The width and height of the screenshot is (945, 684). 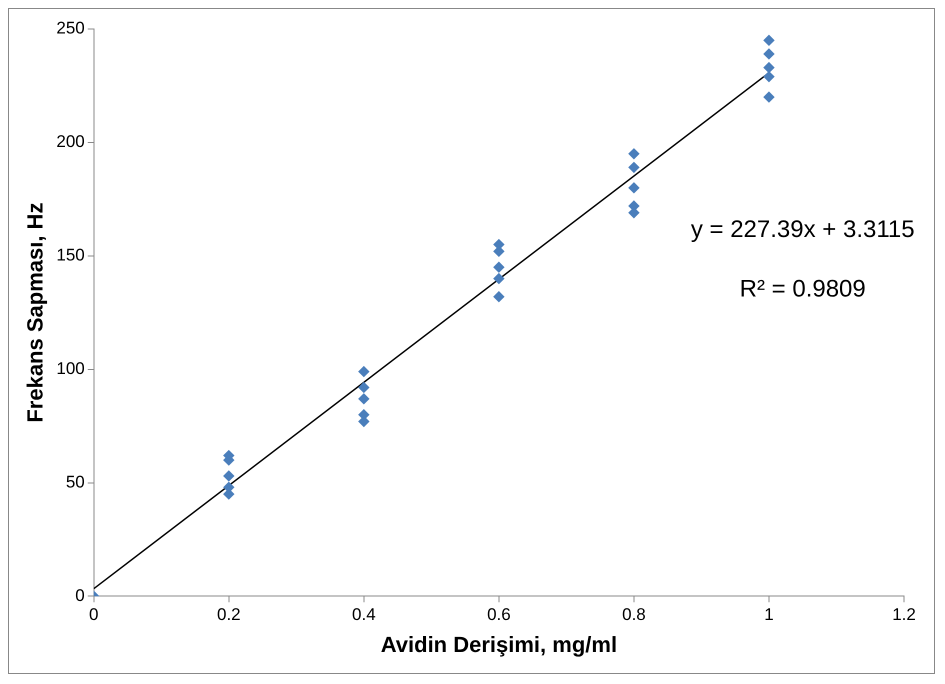 I want to click on y-tick-label: 250, so click(x=70, y=28).